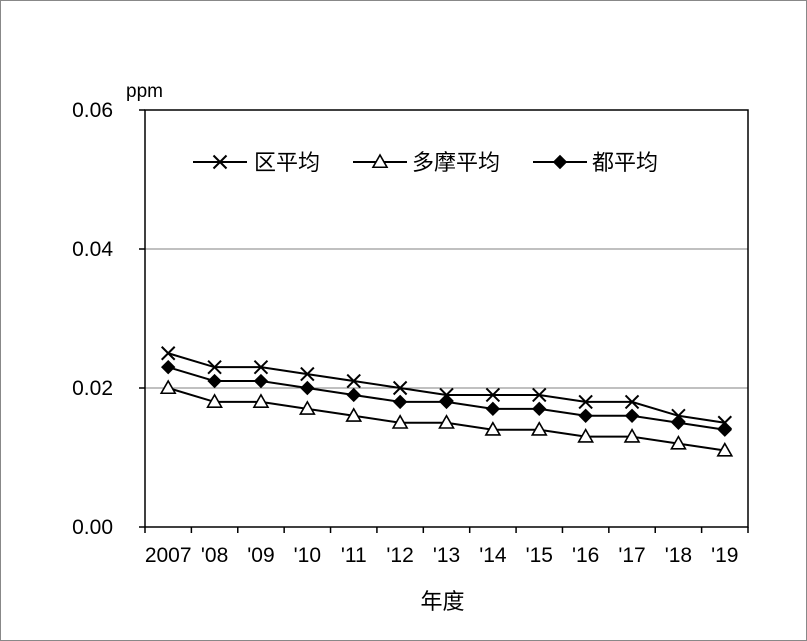 The width and height of the screenshot is (807, 641). Describe the element at coordinates (585, 555) in the screenshot. I see `x-tick-label: '16` at that location.